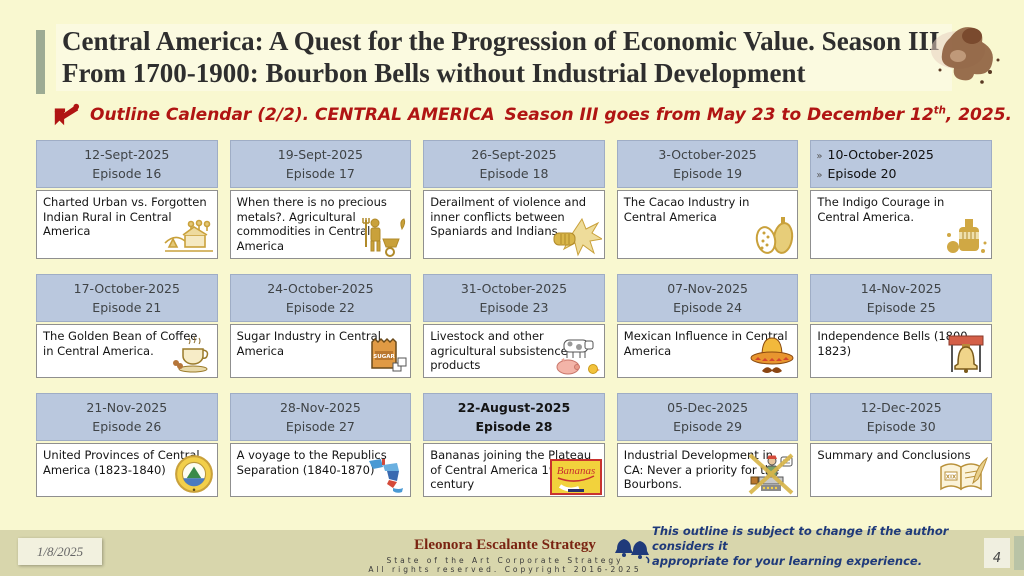  What do you see at coordinates (707, 351) in the screenshot?
I see `episode-description: Mexican Influence in Central America` at bounding box center [707, 351].